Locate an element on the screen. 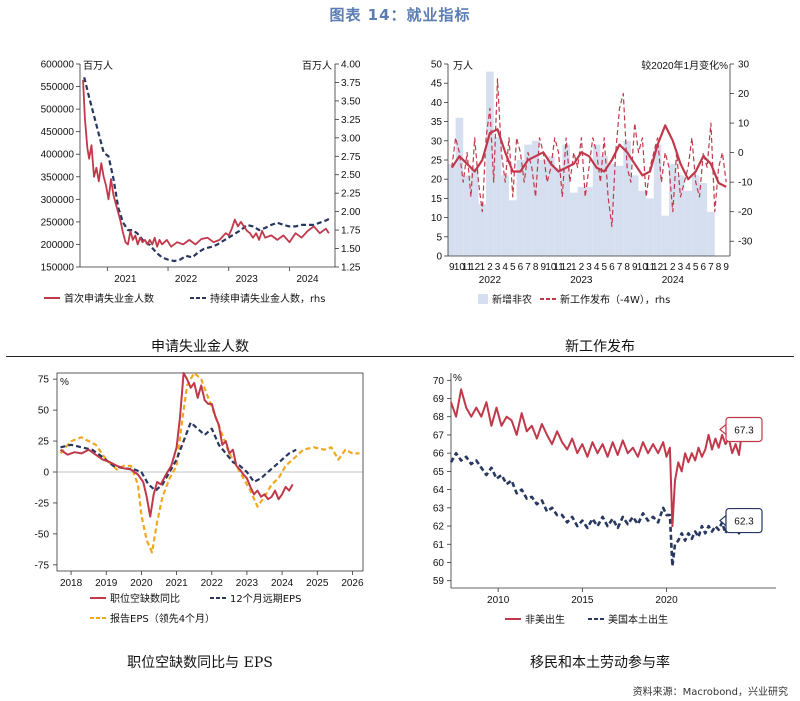 This screenshot has width=800, height=701. legend-label-new-payrolls: 新增非农 is located at coordinates (512, 299).